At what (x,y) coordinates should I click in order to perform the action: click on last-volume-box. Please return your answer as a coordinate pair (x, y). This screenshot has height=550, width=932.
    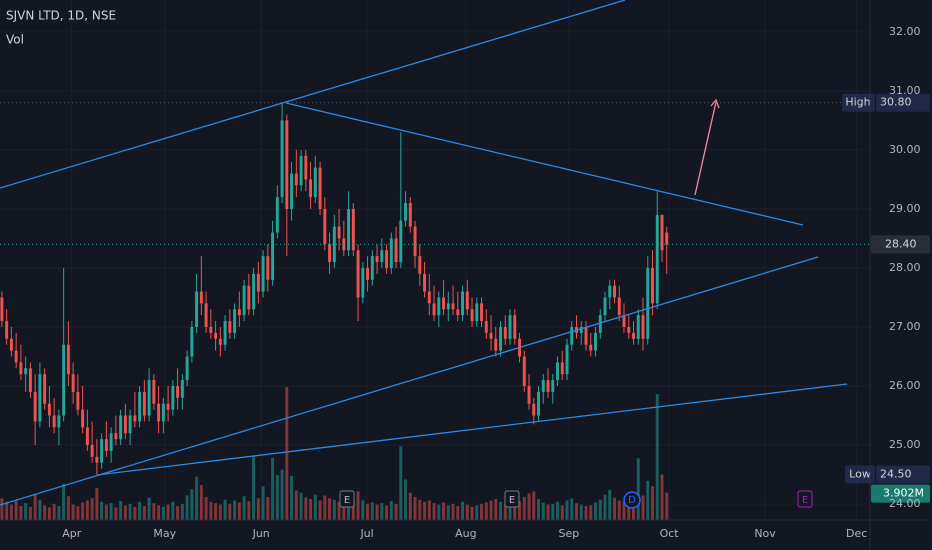
    Looking at the image, I should click on (900, 493).